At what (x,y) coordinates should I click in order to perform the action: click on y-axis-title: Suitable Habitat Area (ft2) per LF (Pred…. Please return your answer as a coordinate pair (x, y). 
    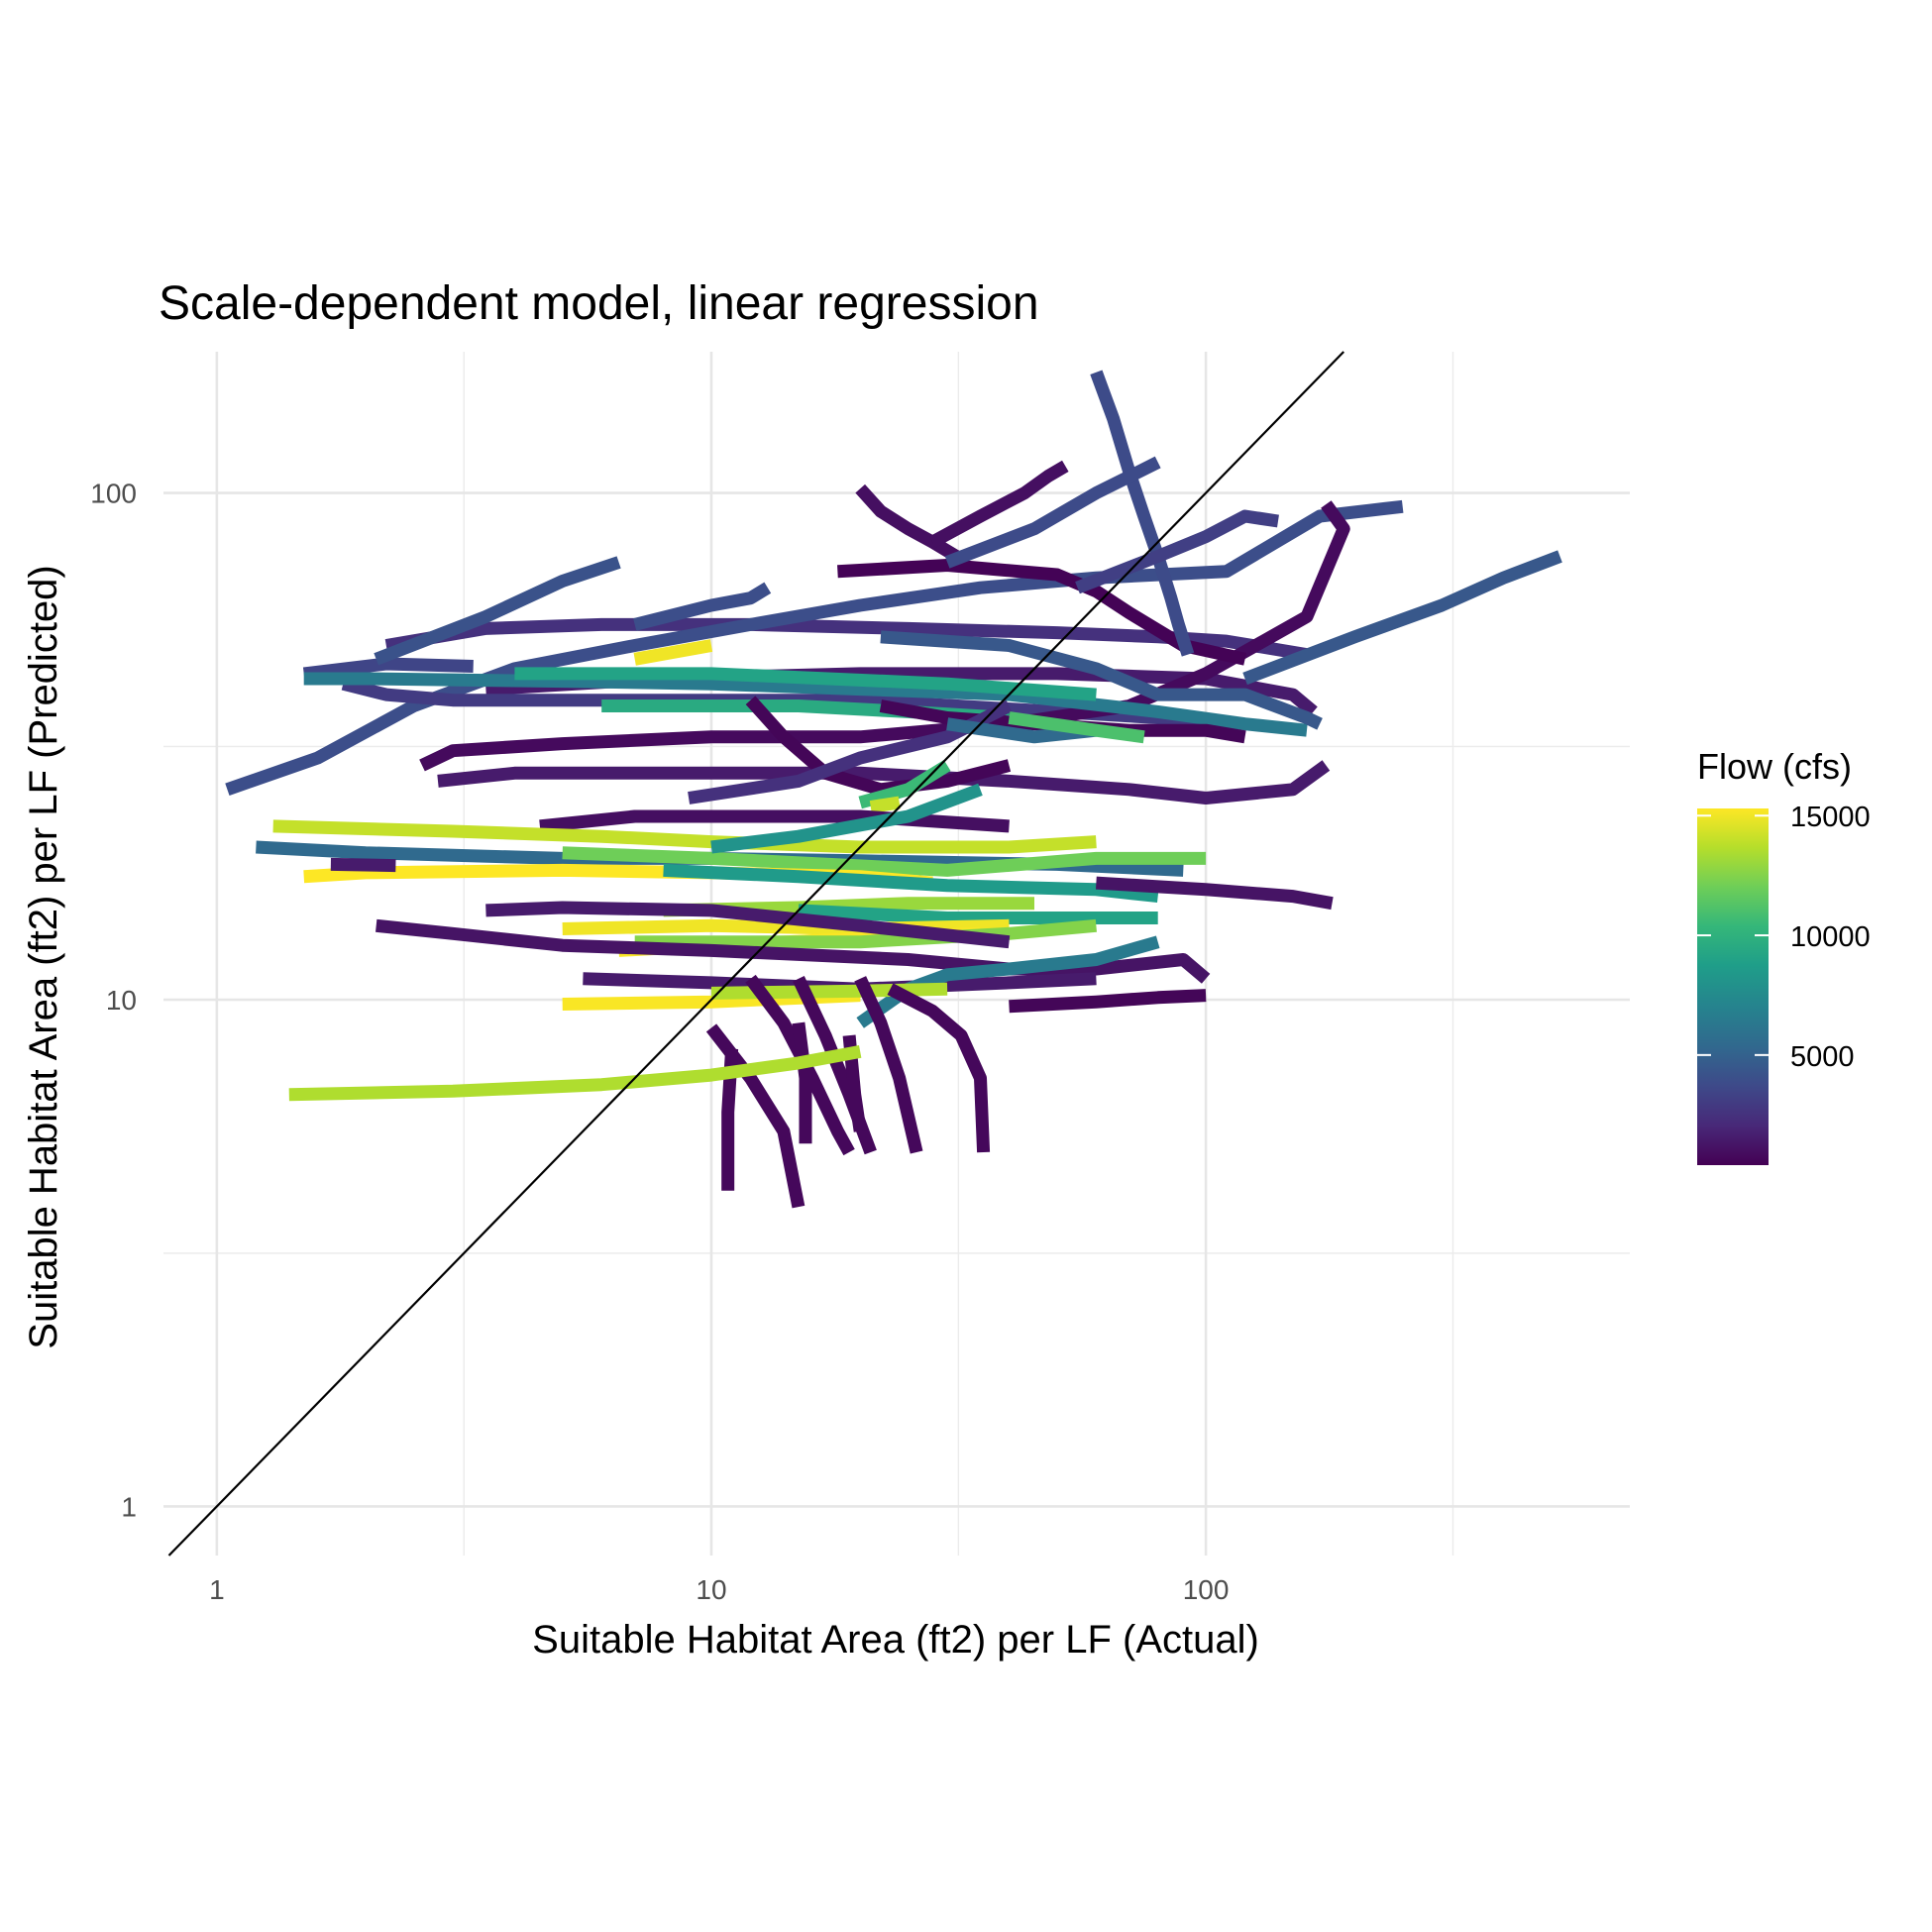
    Looking at the image, I should click on (44, 956).